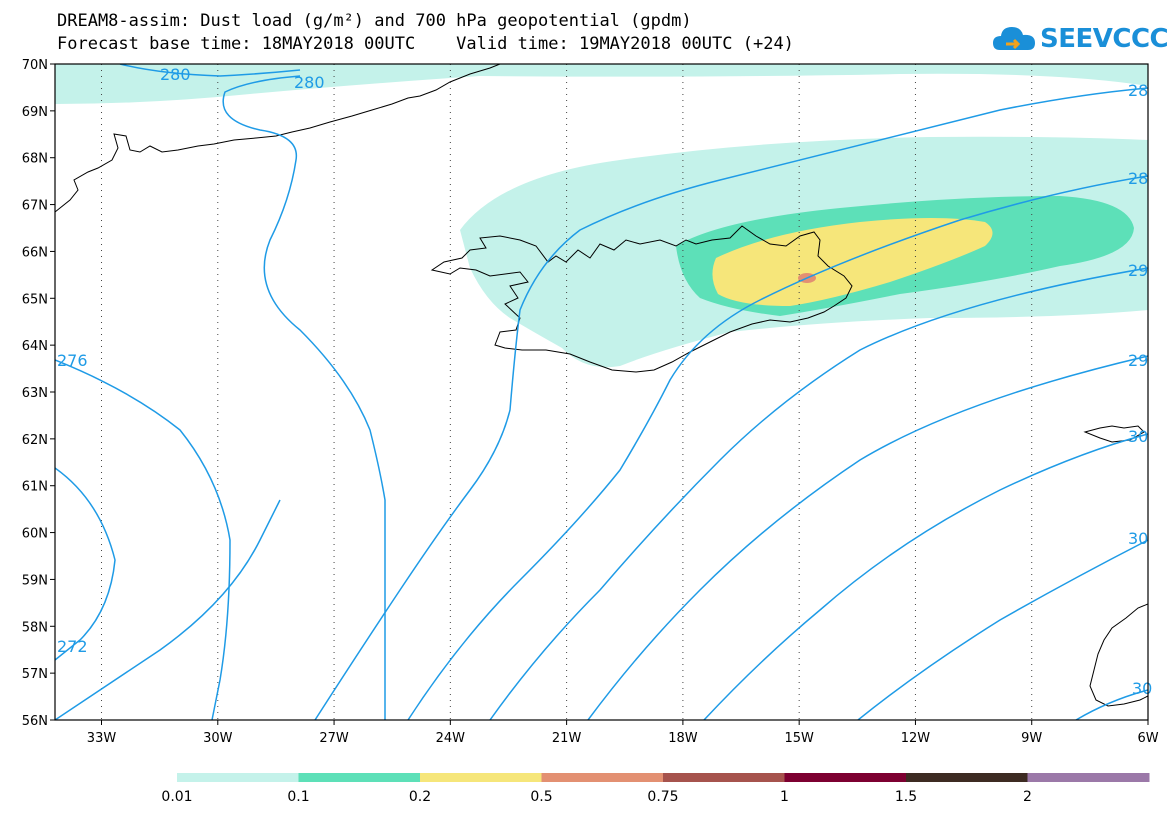 The width and height of the screenshot is (1175, 815). I want to click on lat-label: 57N, so click(35, 674).